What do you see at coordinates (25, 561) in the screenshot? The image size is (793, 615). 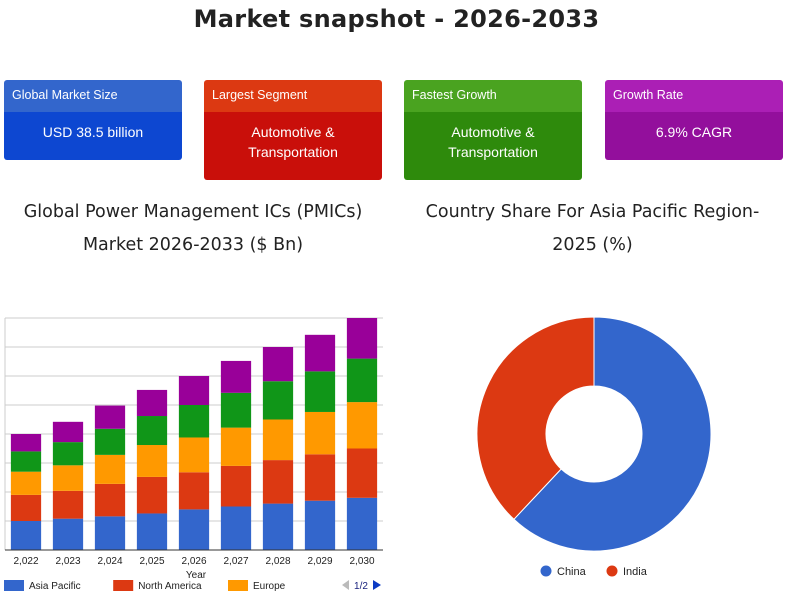 I see `x-tick-label: 2,022` at bounding box center [25, 561].